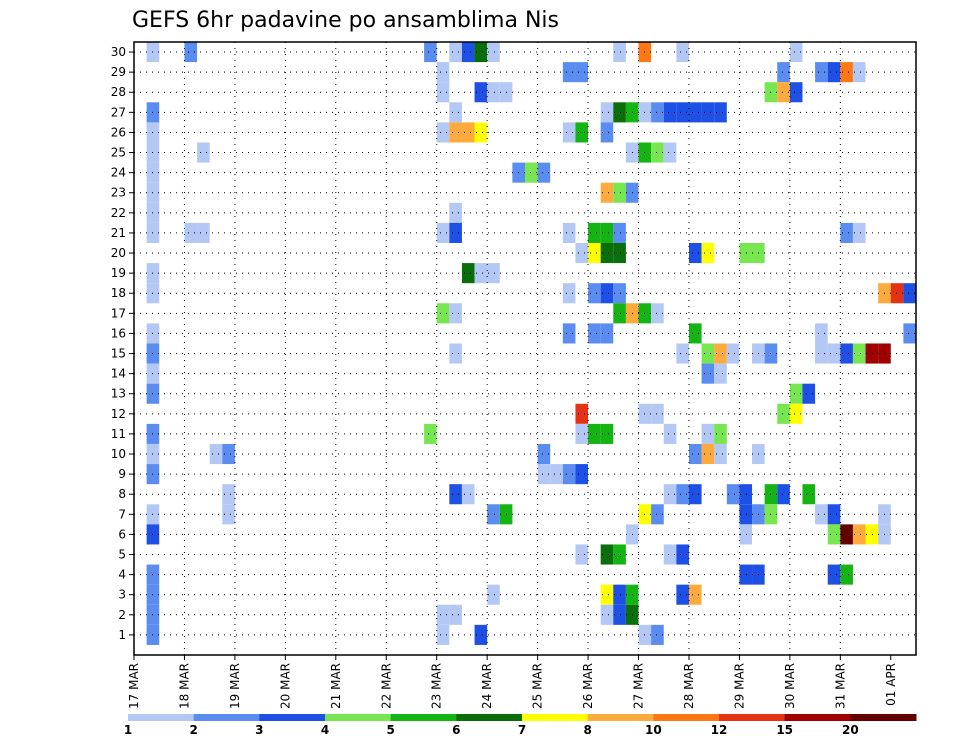 Image resolution: width=960 pixels, height=742 pixels. Describe the element at coordinates (122, 494) in the screenshot. I see `y-tick-label: 8` at that location.